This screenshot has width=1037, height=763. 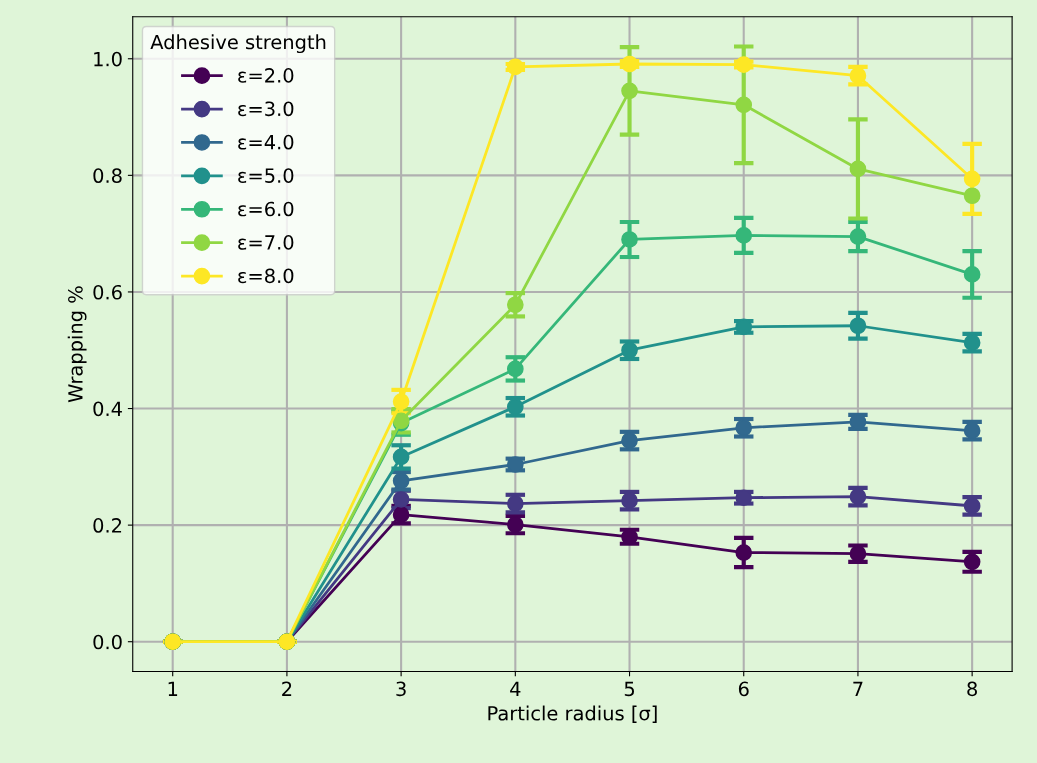 I want to click on legend-label: ε=6.0, so click(x=266, y=209).